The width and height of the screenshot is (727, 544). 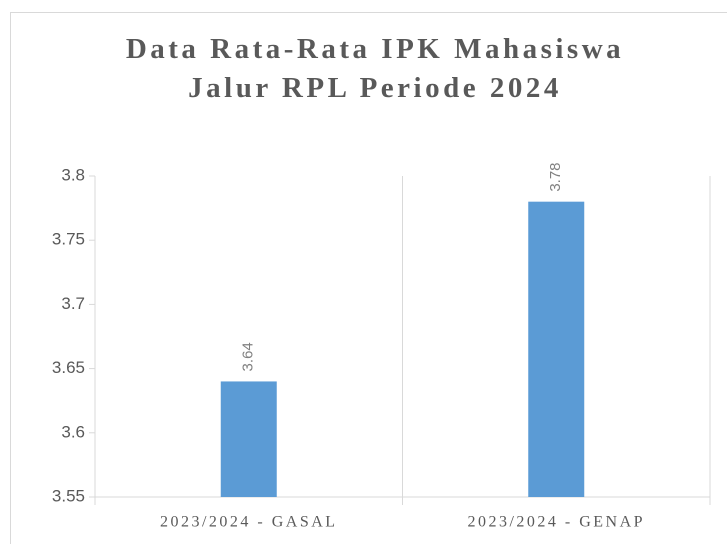 What do you see at coordinates (249, 522) in the screenshot?
I see `x-tick-label: 2023/2024 - GASAL` at bounding box center [249, 522].